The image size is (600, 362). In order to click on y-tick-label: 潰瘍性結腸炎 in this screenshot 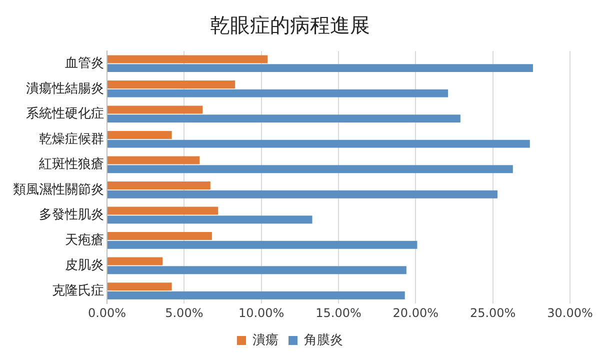, I will do `click(65, 88)`.